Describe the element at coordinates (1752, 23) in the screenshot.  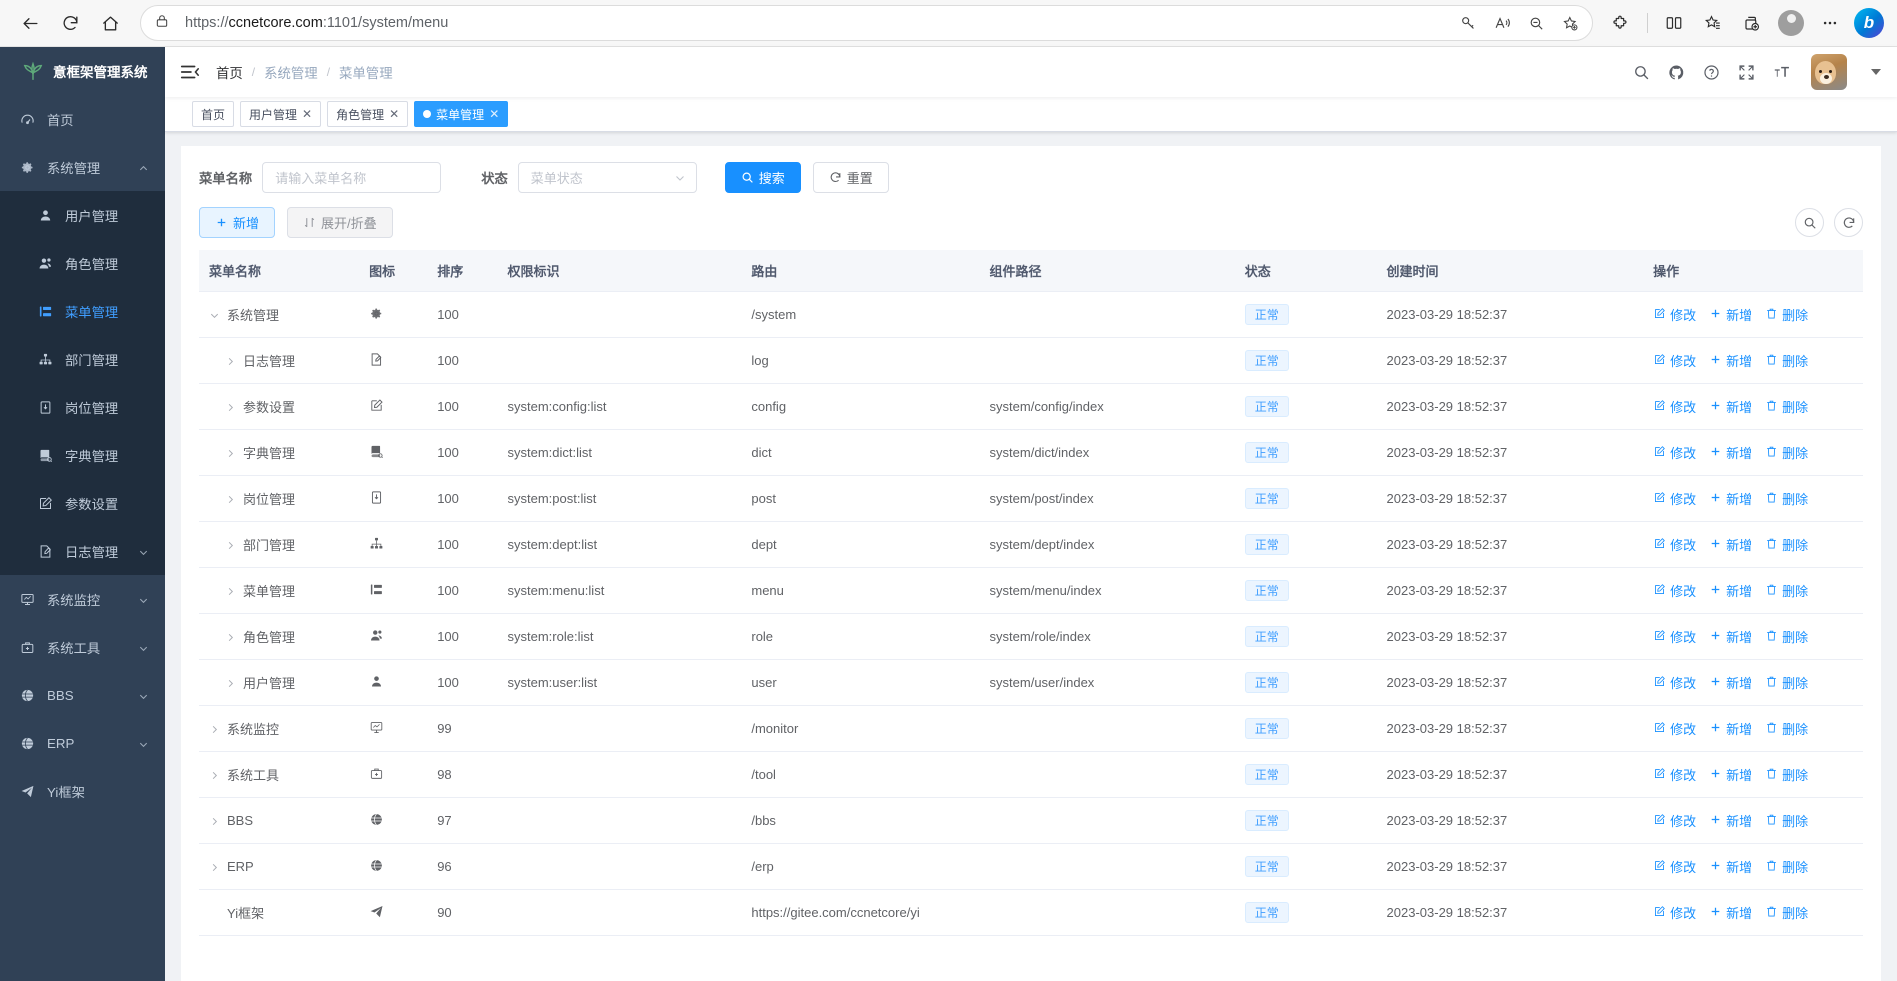
I see `collections-icon` at that location.